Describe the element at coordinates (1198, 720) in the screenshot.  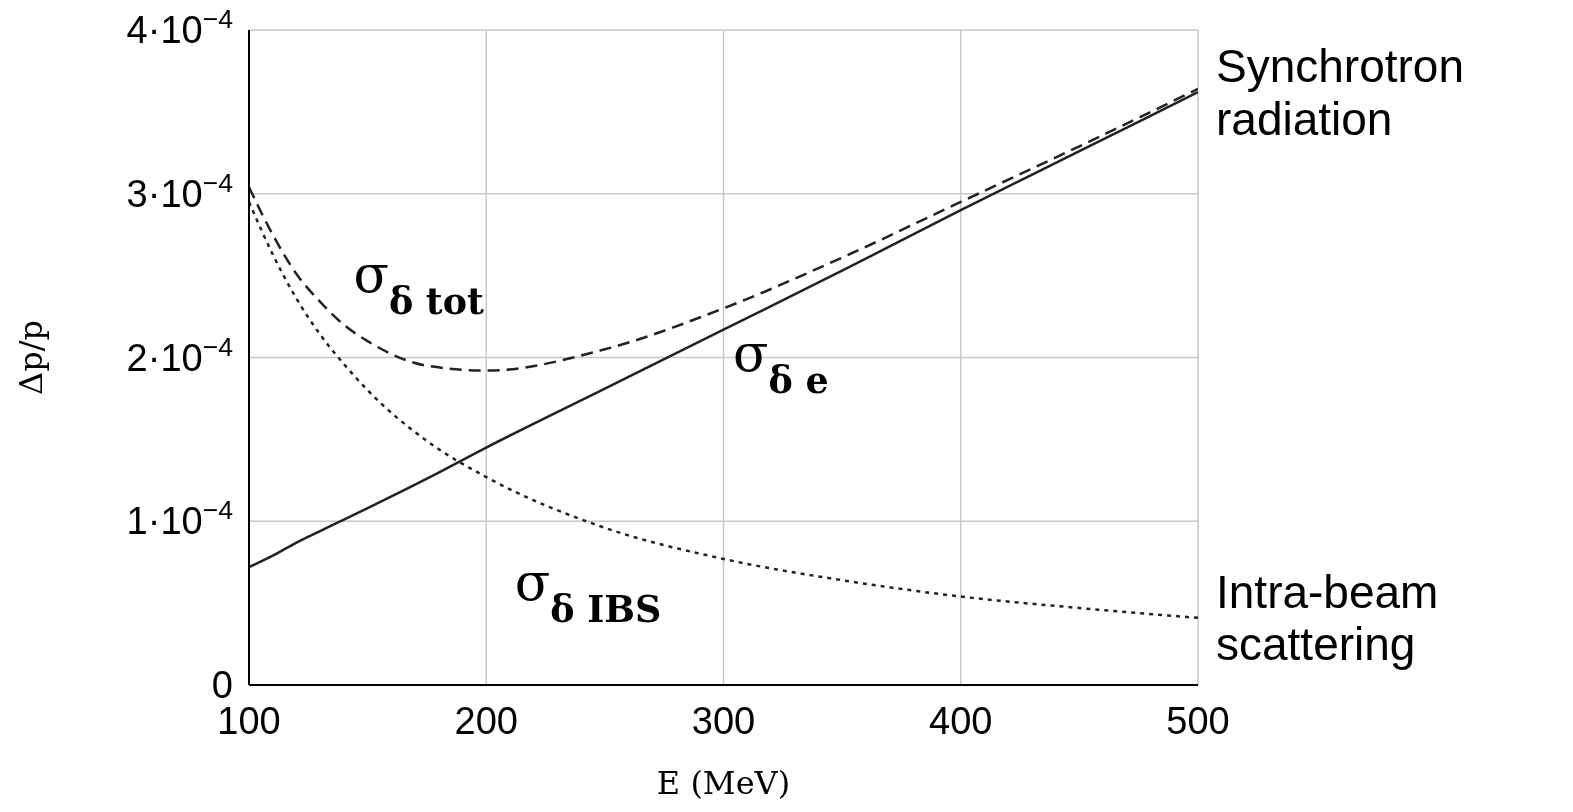
I see `x-tick-label: 500` at that location.